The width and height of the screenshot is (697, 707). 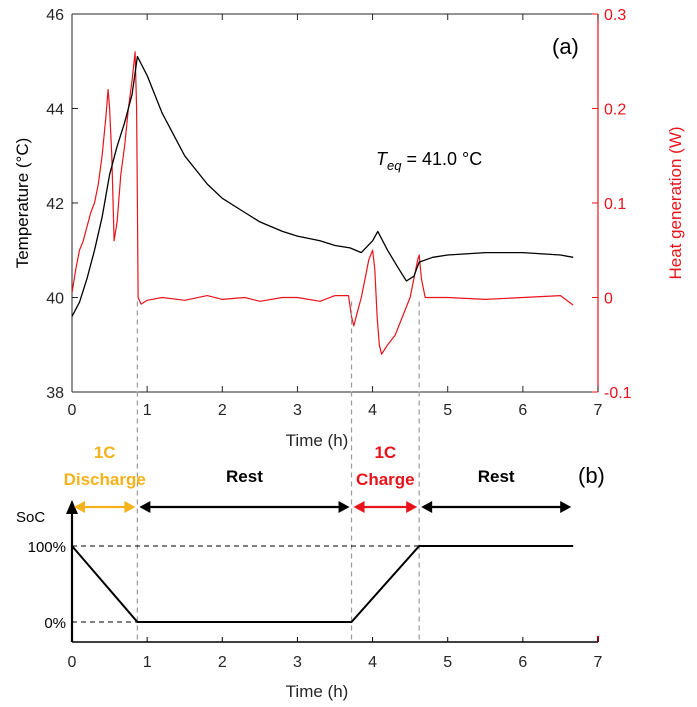 What do you see at coordinates (55, 110) in the screenshot?
I see `y-tick-label: 44` at bounding box center [55, 110].